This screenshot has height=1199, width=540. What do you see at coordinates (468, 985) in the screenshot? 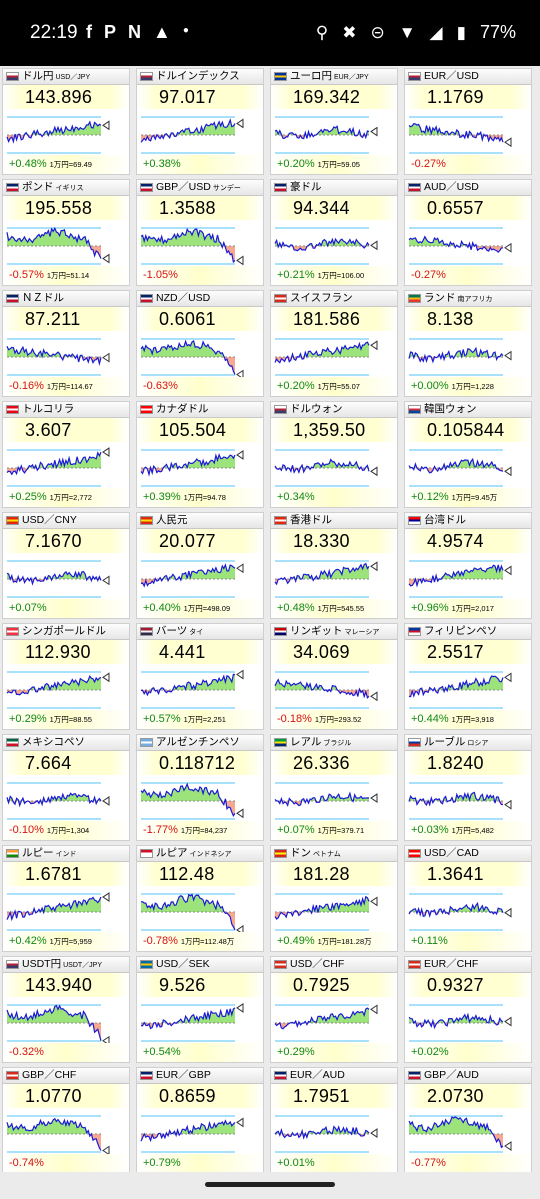
I see `rate-value: 0.9327` at bounding box center [468, 985].